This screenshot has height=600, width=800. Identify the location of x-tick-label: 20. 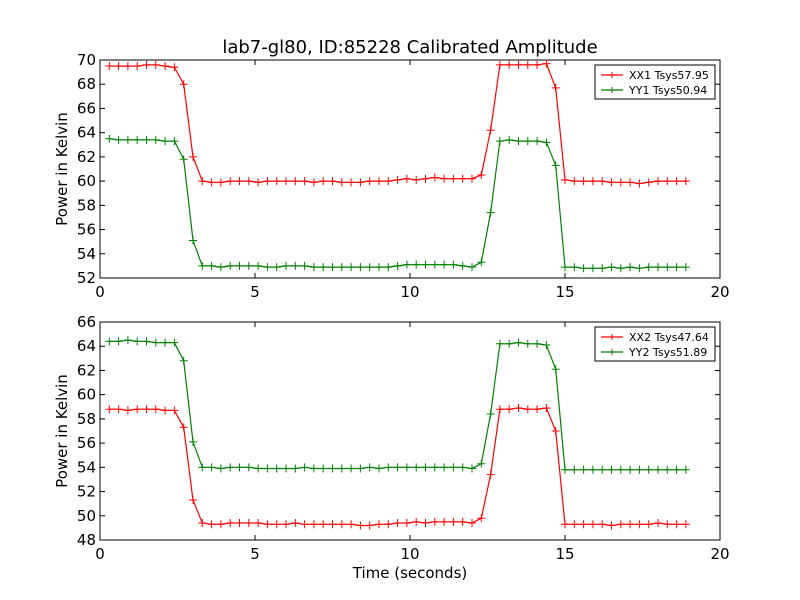
(719, 554).